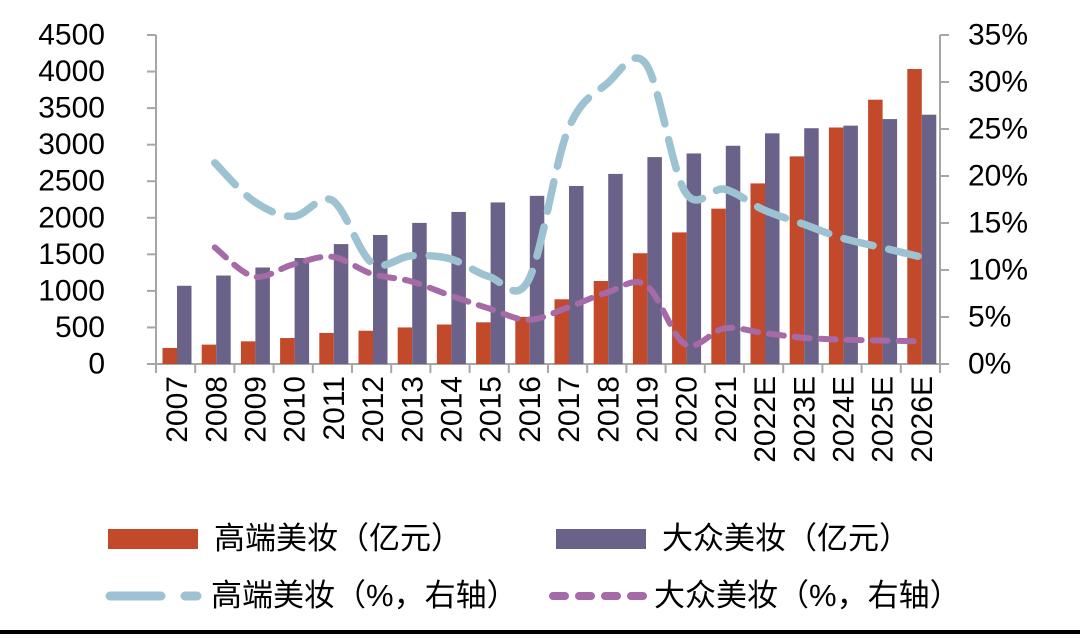  What do you see at coordinates (998, 129) in the screenshot?
I see `y-axis-right-tick-label: 25%` at bounding box center [998, 129].